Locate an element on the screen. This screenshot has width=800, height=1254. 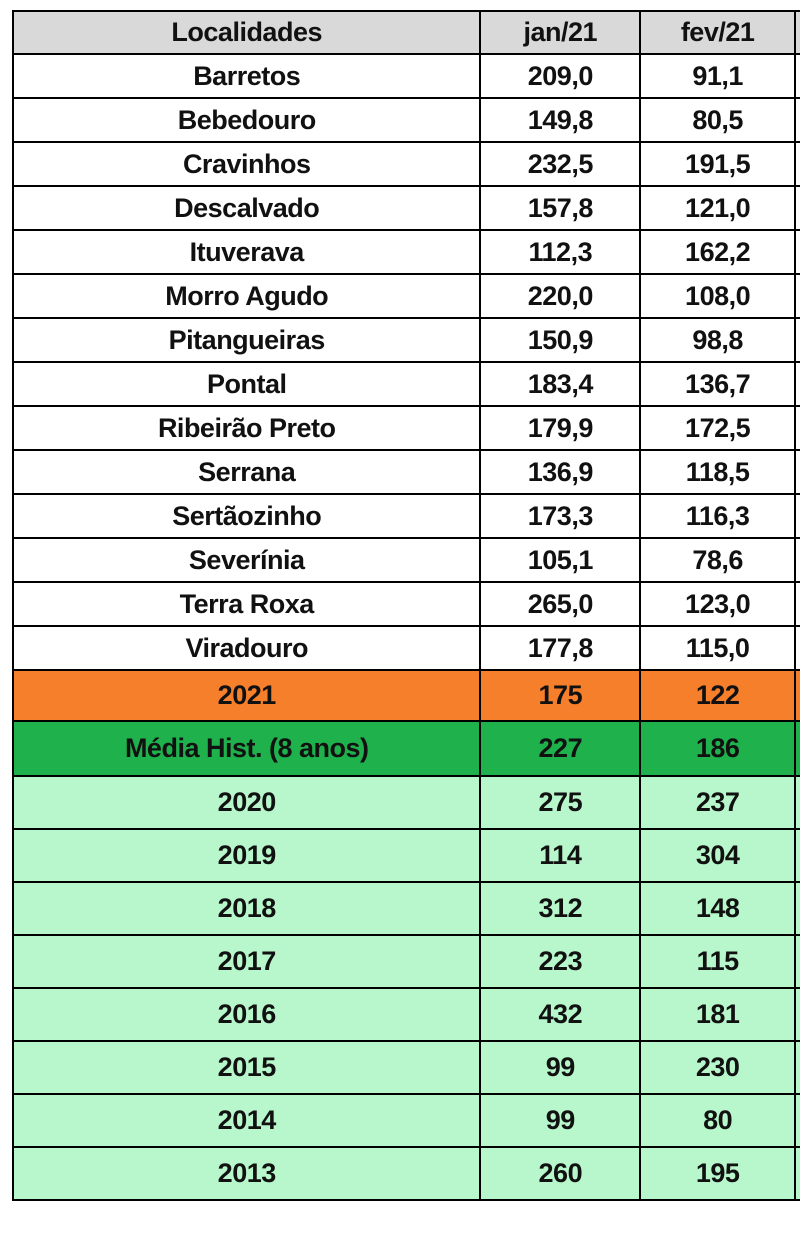
cell-value: 91,1 is located at coordinates (717, 76).